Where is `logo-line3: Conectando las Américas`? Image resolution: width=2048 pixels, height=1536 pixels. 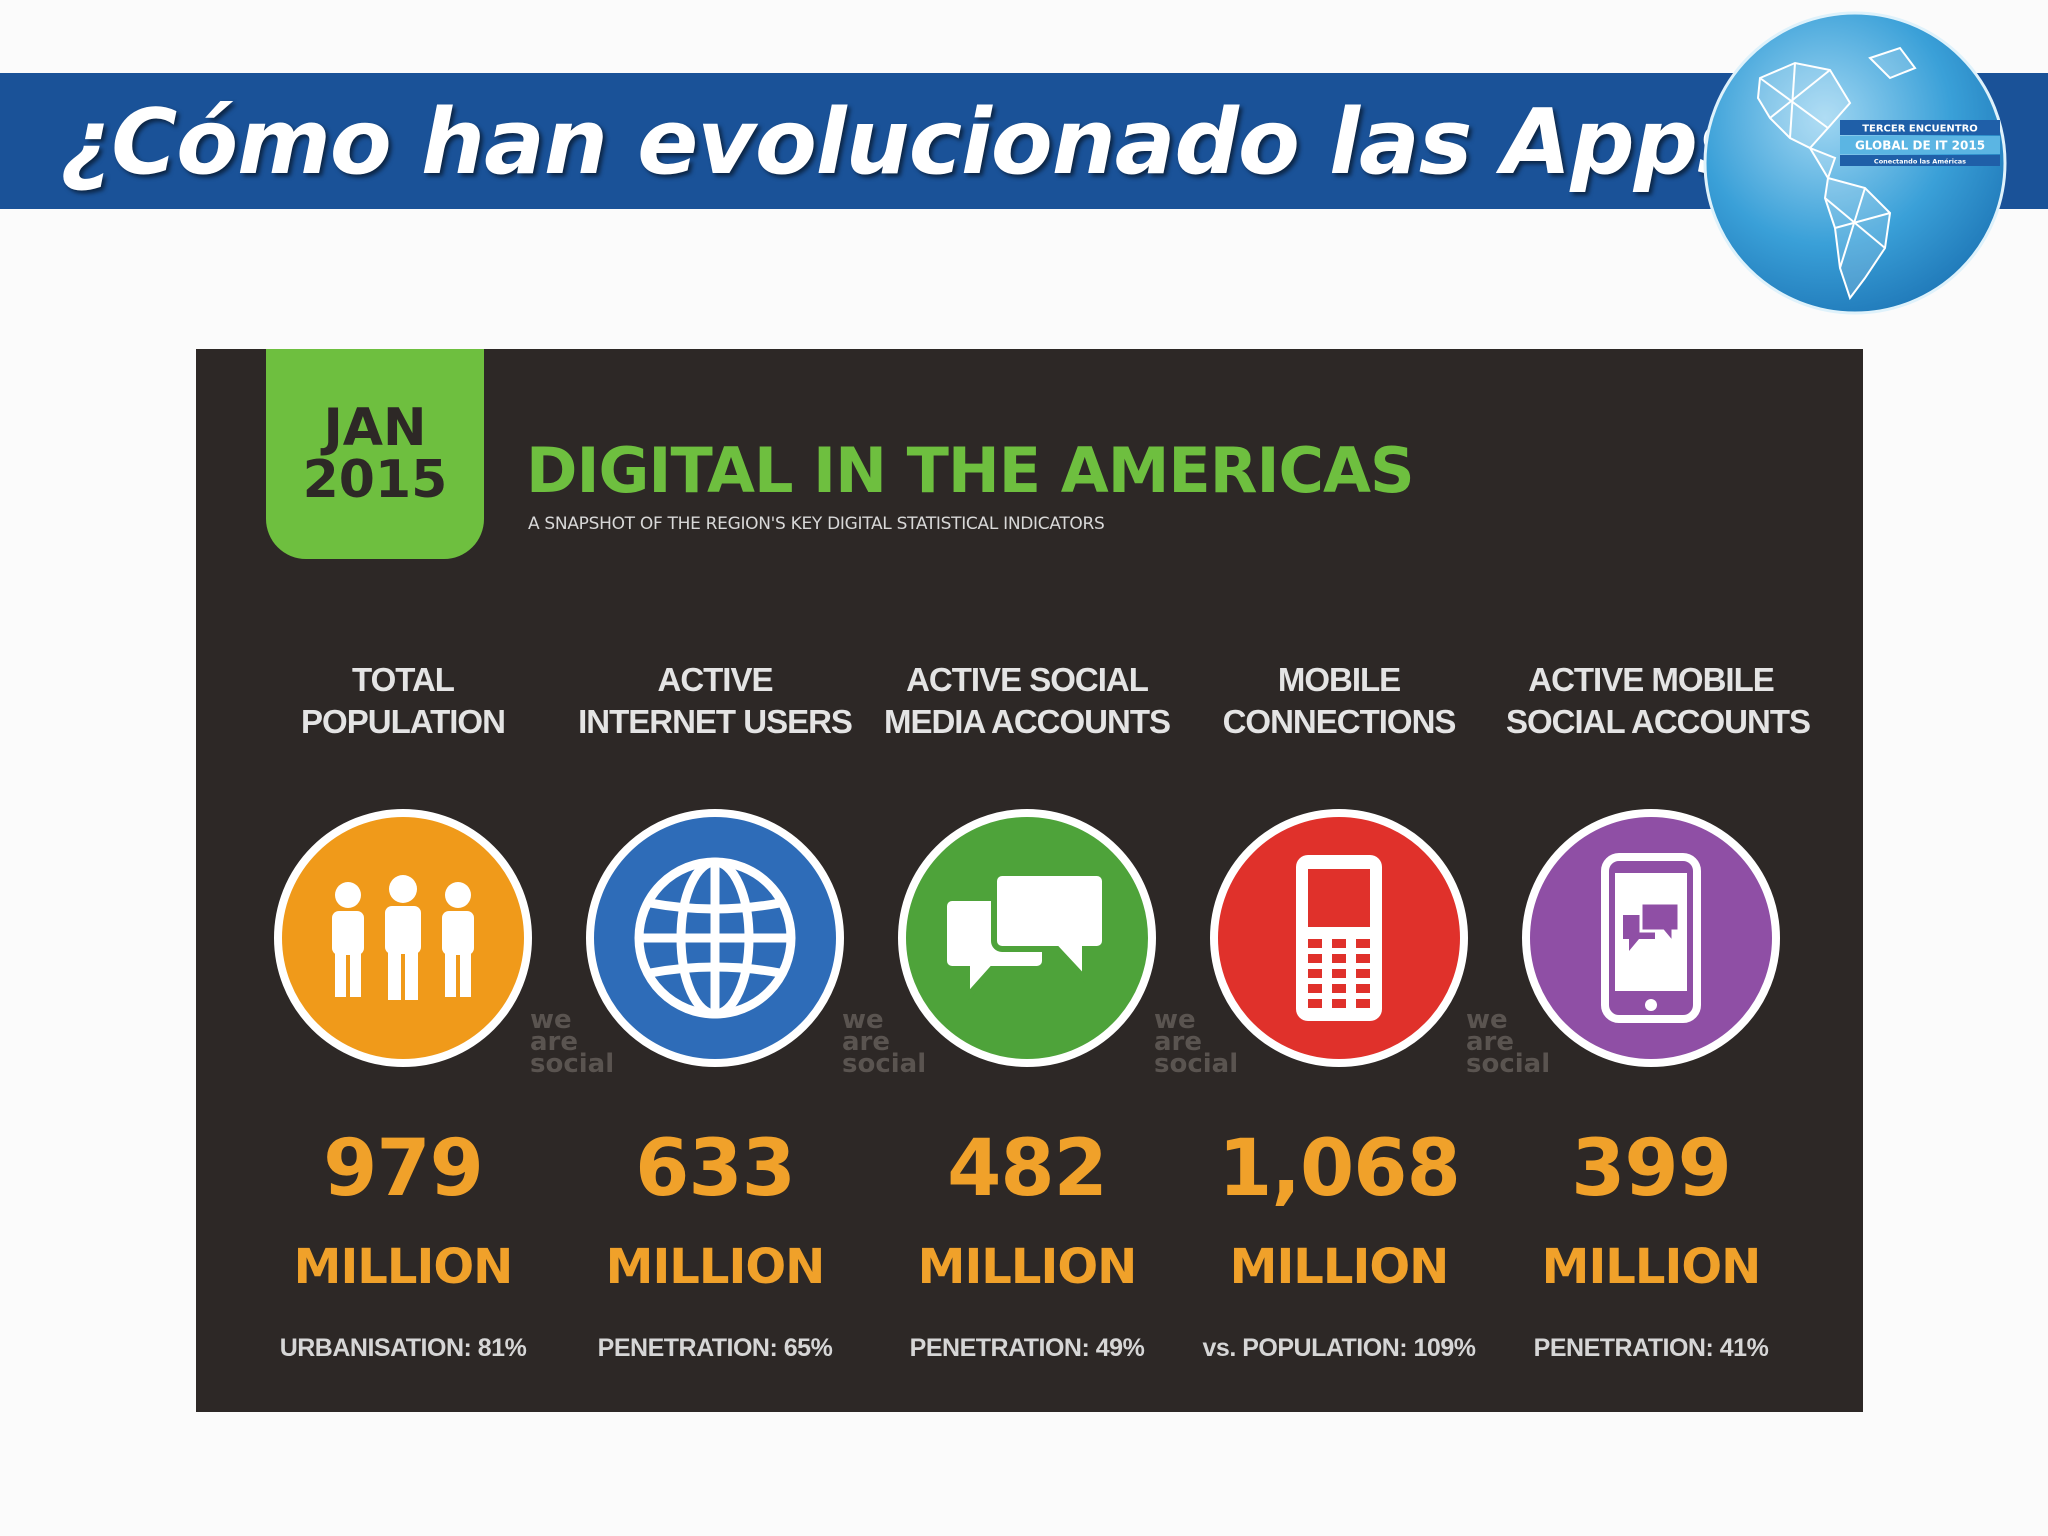
logo-line3: Conectando las Américas is located at coordinates (1920, 162).